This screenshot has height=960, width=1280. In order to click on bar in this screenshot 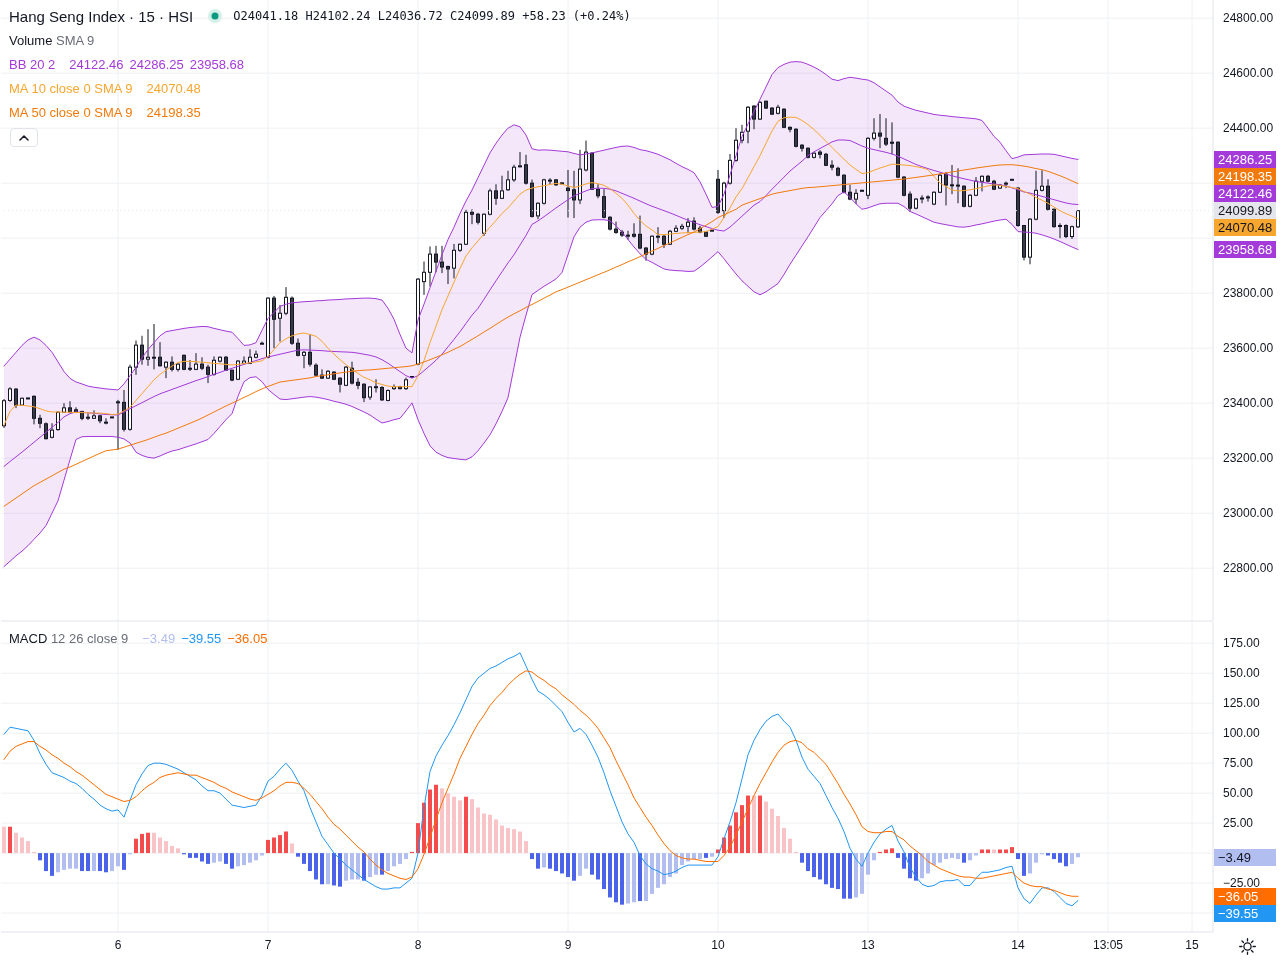, I will do `click(4, 840)`.